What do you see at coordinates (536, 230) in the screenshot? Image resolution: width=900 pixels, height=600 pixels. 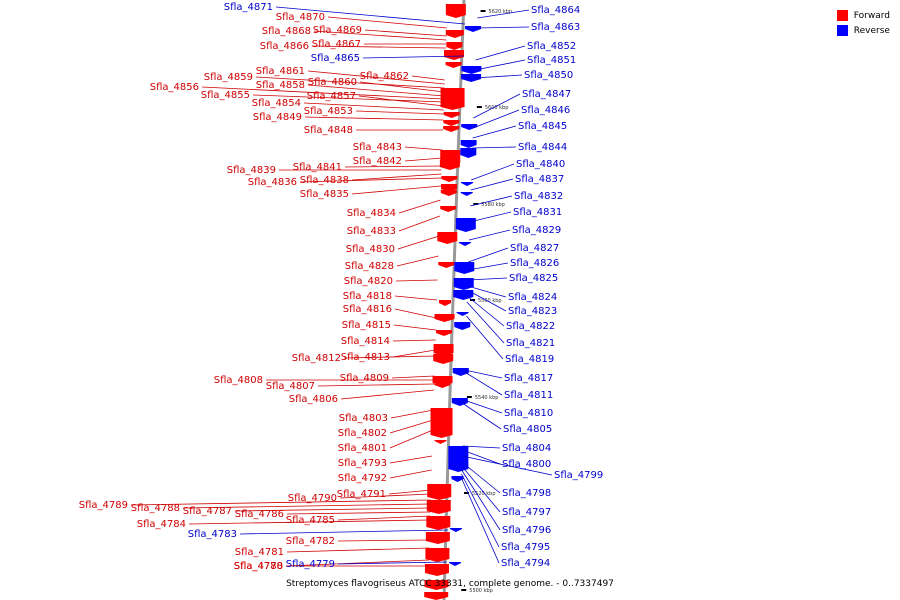 I see `gene-label-reverse: Sfla_4829` at bounding box center [536, 230].